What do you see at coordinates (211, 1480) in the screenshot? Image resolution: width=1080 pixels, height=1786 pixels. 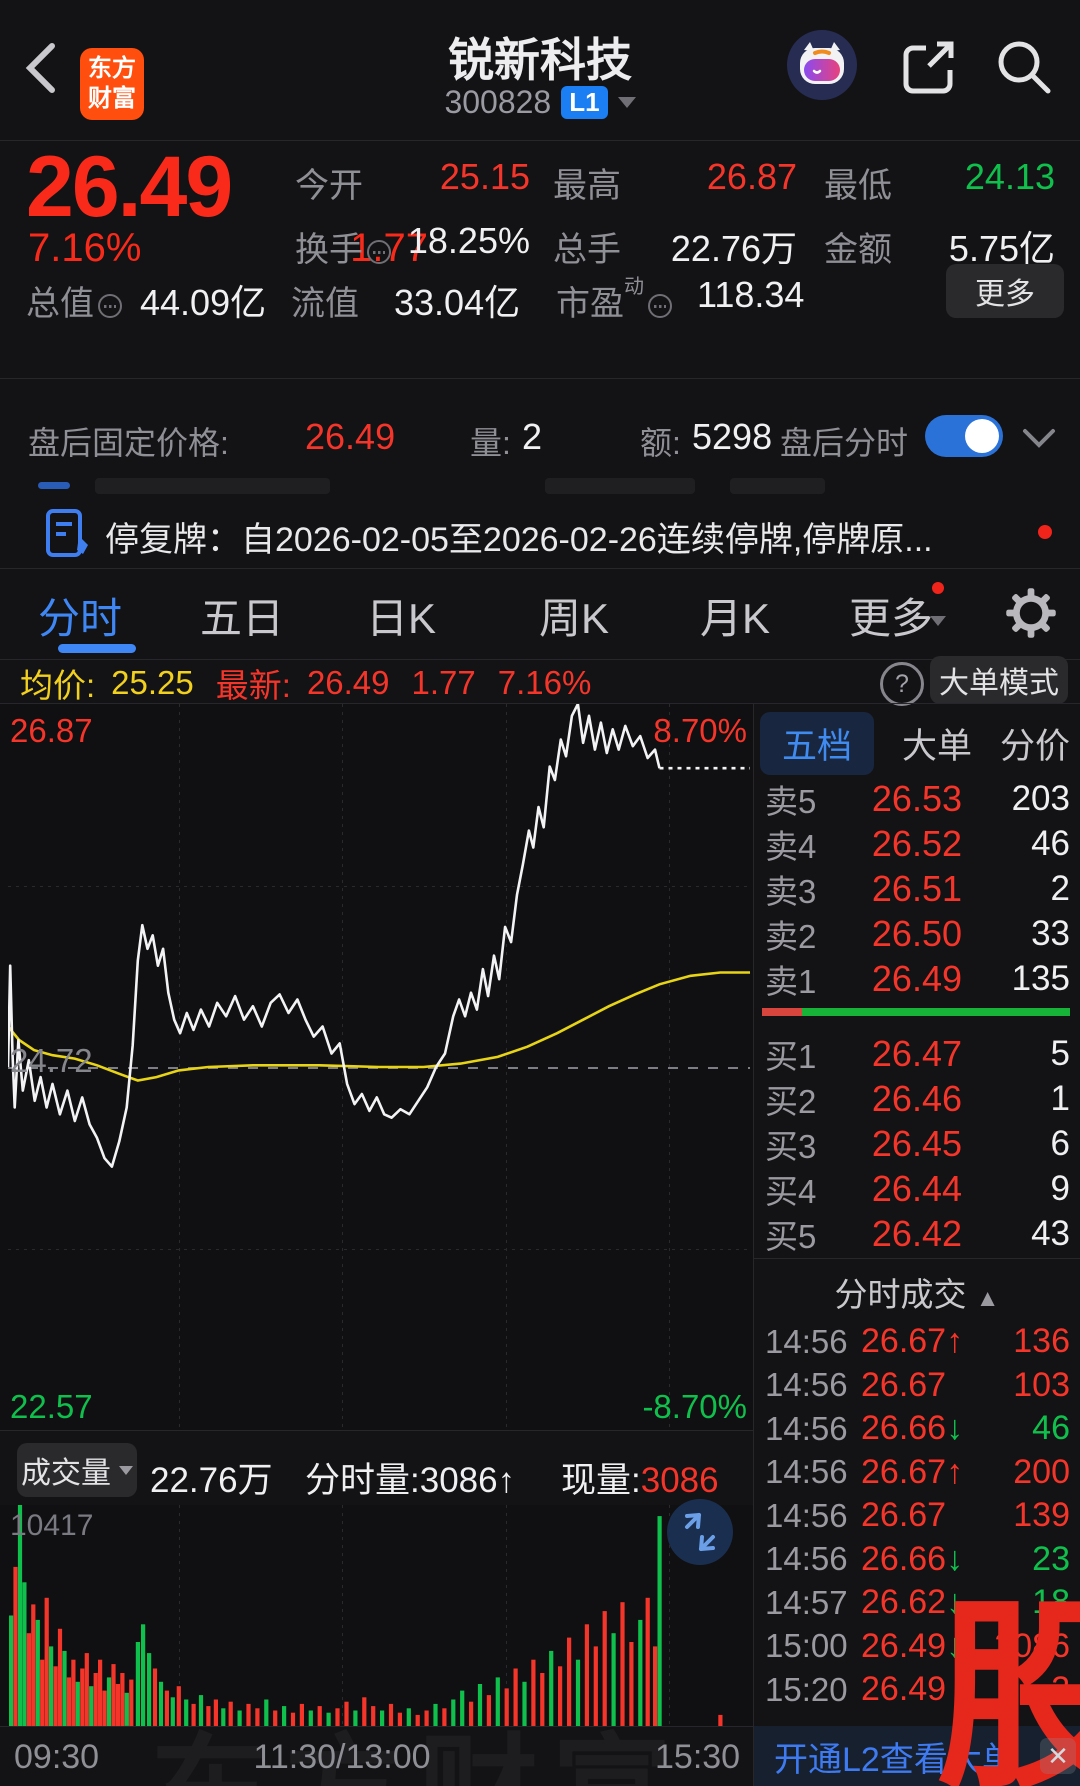 I see `volume-total: 22.76万` at bounding box center [211, 1480].